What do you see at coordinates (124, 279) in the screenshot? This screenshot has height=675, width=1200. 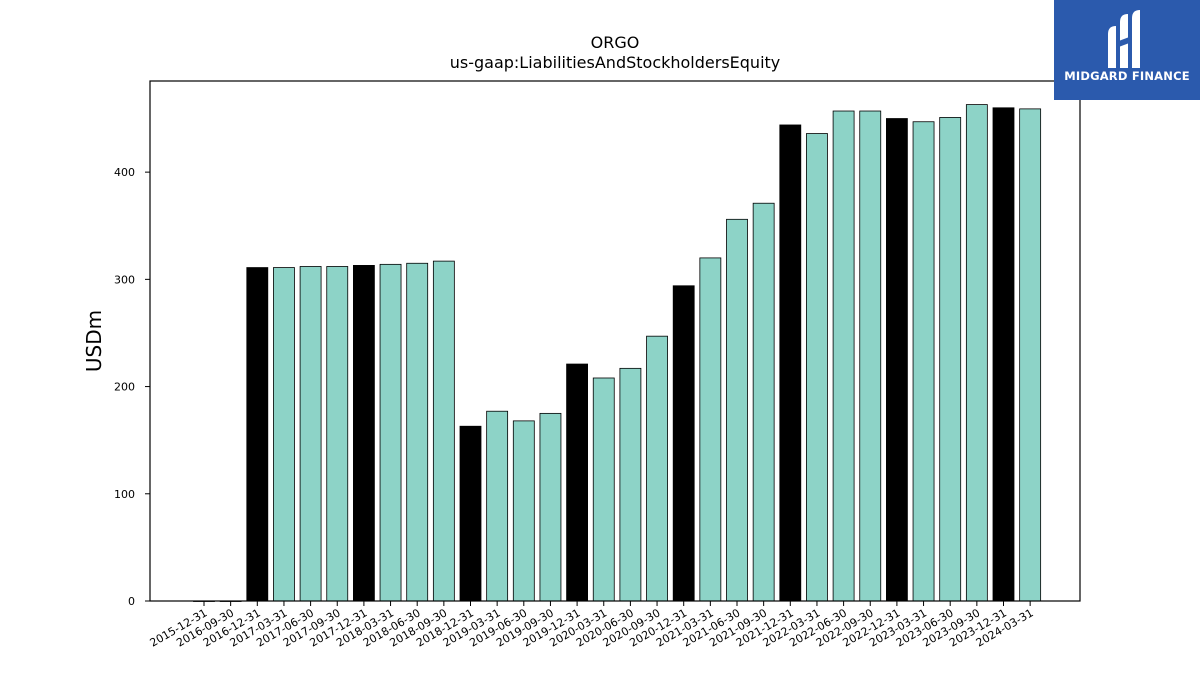 I see `y-tick-label: 300` at bounding box center [124, 279].